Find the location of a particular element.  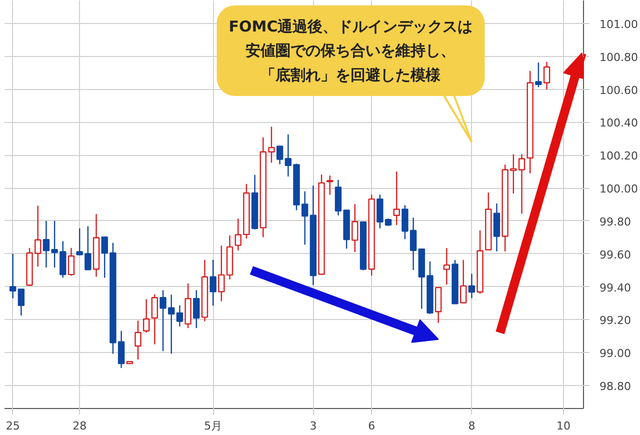

y-tick-label: 100.20 is located at coordinates (619, 156).